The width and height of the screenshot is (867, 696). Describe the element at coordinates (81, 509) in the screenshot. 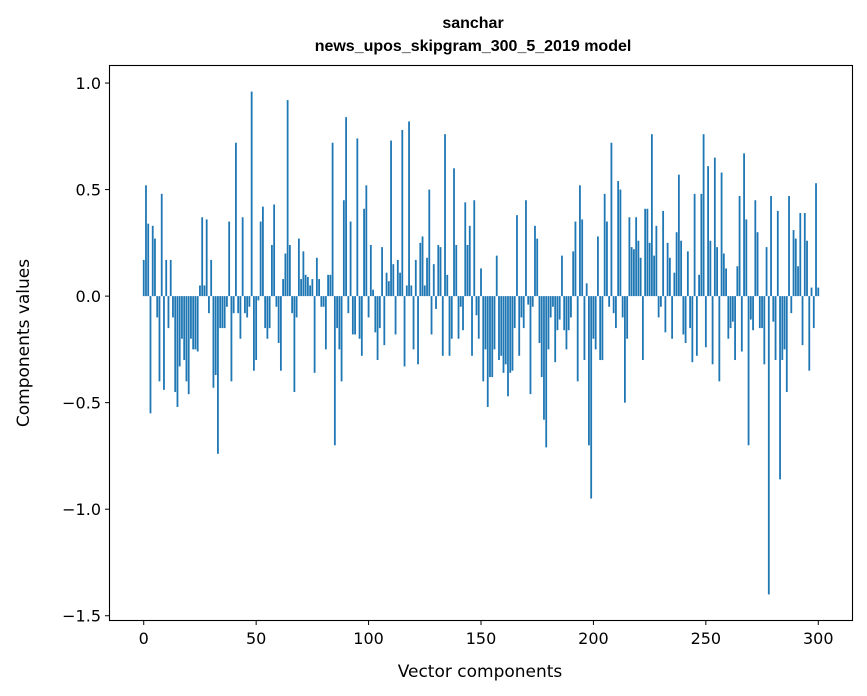

I see `y-tick-label: −1.0` at that location.